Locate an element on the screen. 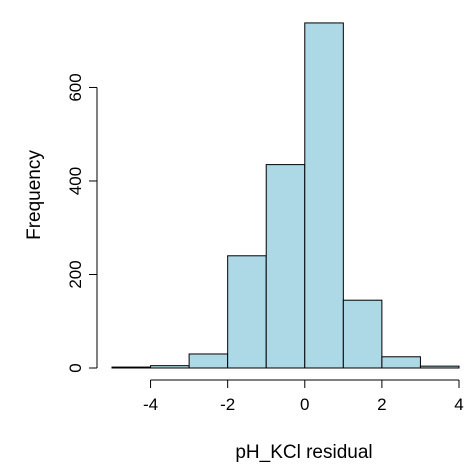  x-tick-label: 0 is located at coordinates (304, 404).